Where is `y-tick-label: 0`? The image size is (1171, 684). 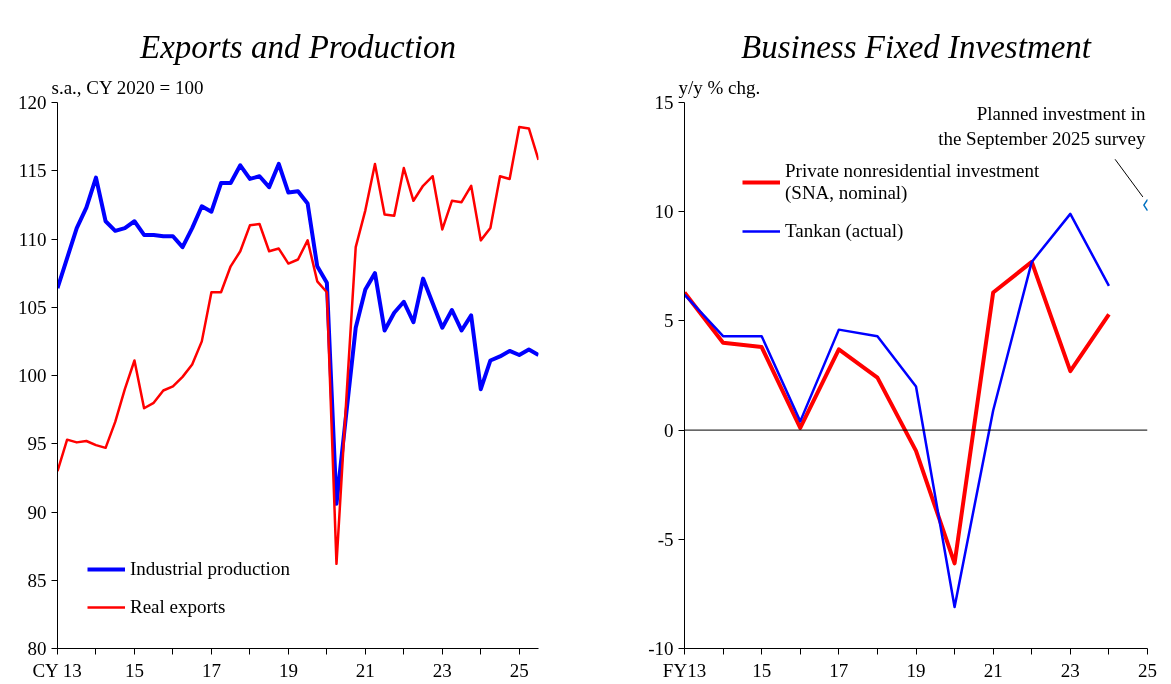
y-tick-label: 0 is located at coordinates (669, 430).